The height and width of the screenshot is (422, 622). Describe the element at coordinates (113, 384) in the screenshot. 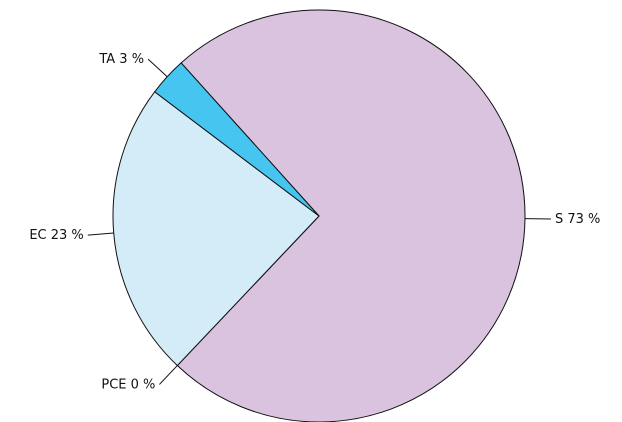

I see `slice-name: PCE` at that location.